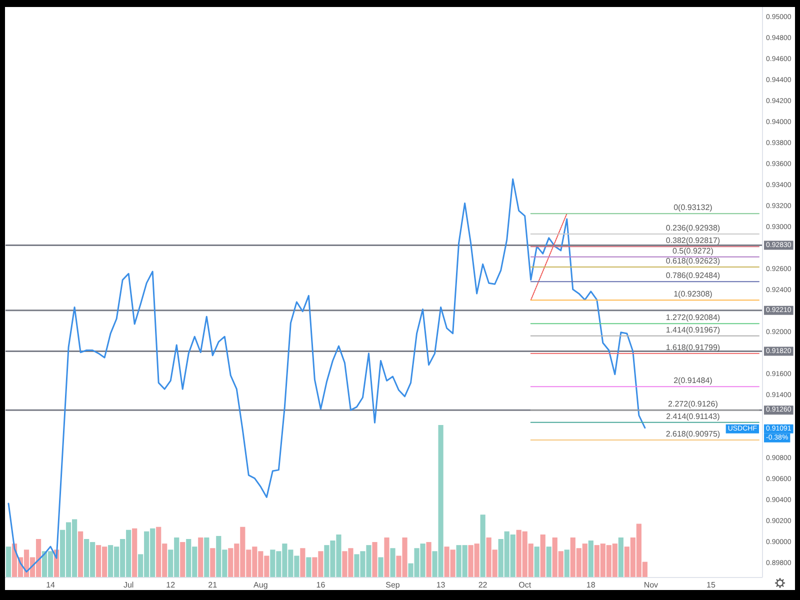  Describe the element at coordinates (393, 585) in the screenshot. I see `x-tick-label: Sep` at that location.